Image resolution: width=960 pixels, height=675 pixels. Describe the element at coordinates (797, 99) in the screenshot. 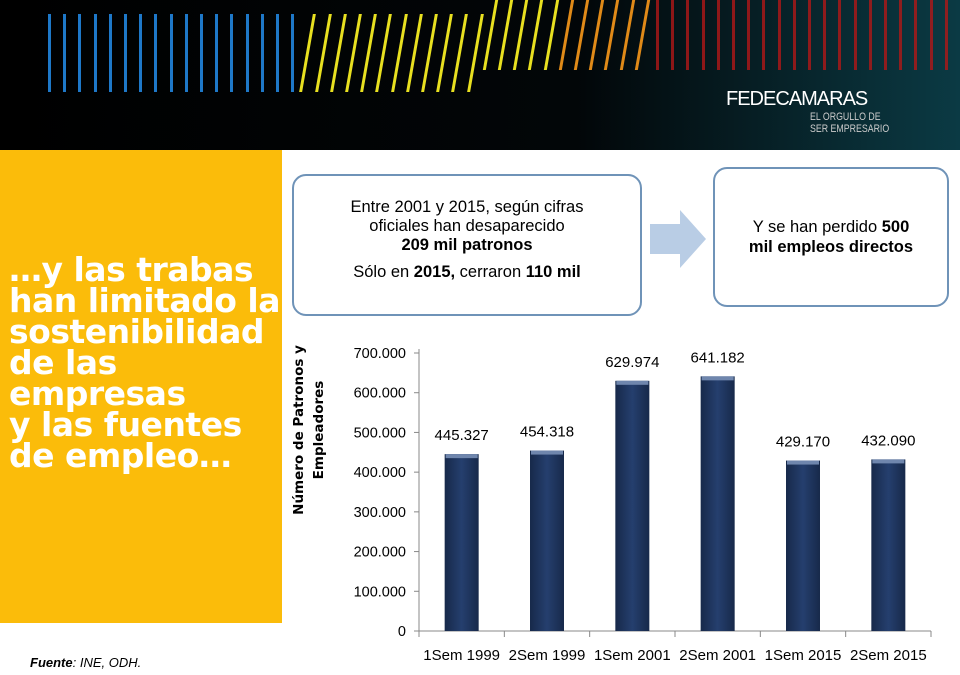

I see `logo-title: FEDECAMARAS` at that location.